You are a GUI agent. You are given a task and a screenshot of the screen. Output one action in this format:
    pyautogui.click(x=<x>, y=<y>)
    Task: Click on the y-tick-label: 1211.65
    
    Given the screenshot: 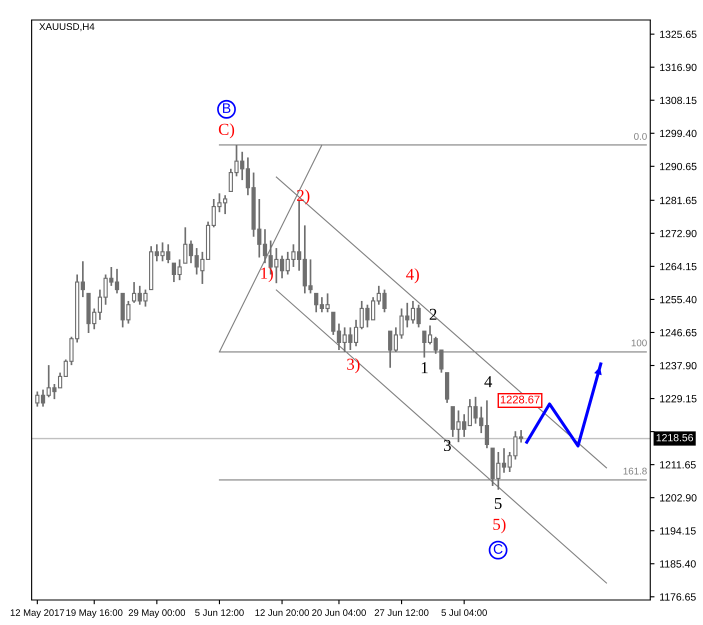 What is the action you would take?
    pyautogui.click(x=678, y=465)
    